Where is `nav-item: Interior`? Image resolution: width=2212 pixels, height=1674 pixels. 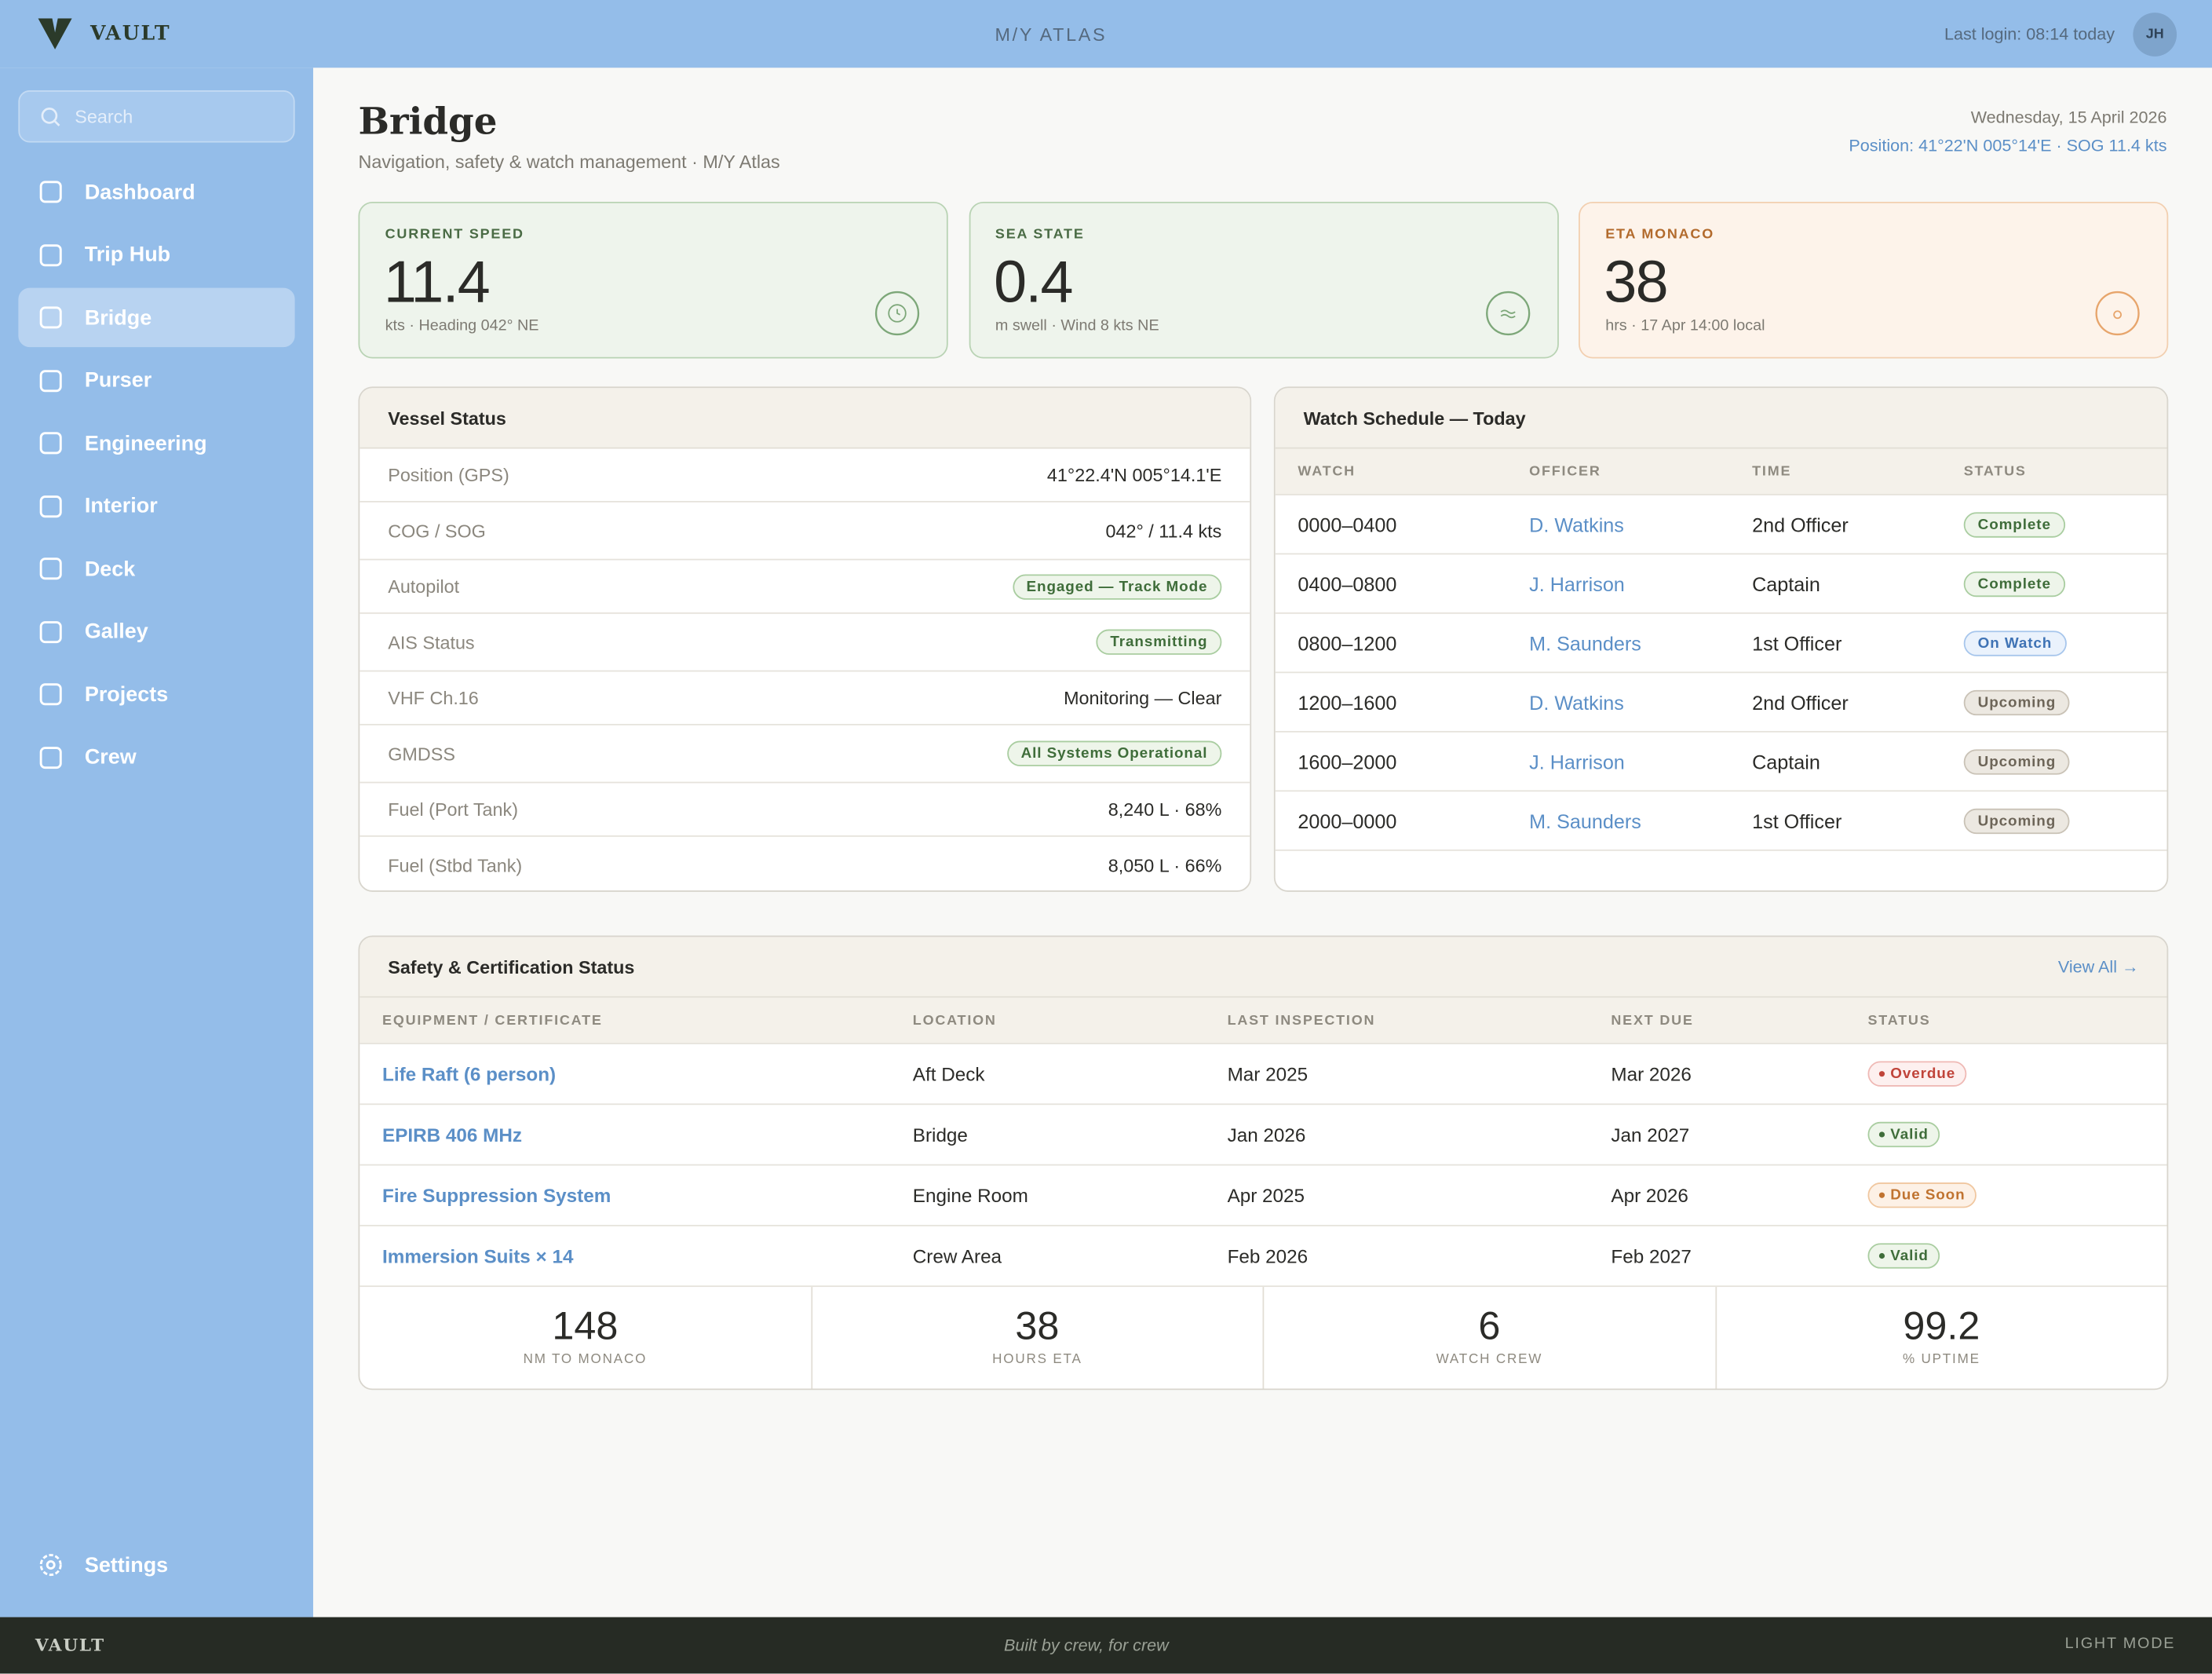
nav-item: Interior is located at coordinates (156, 506).